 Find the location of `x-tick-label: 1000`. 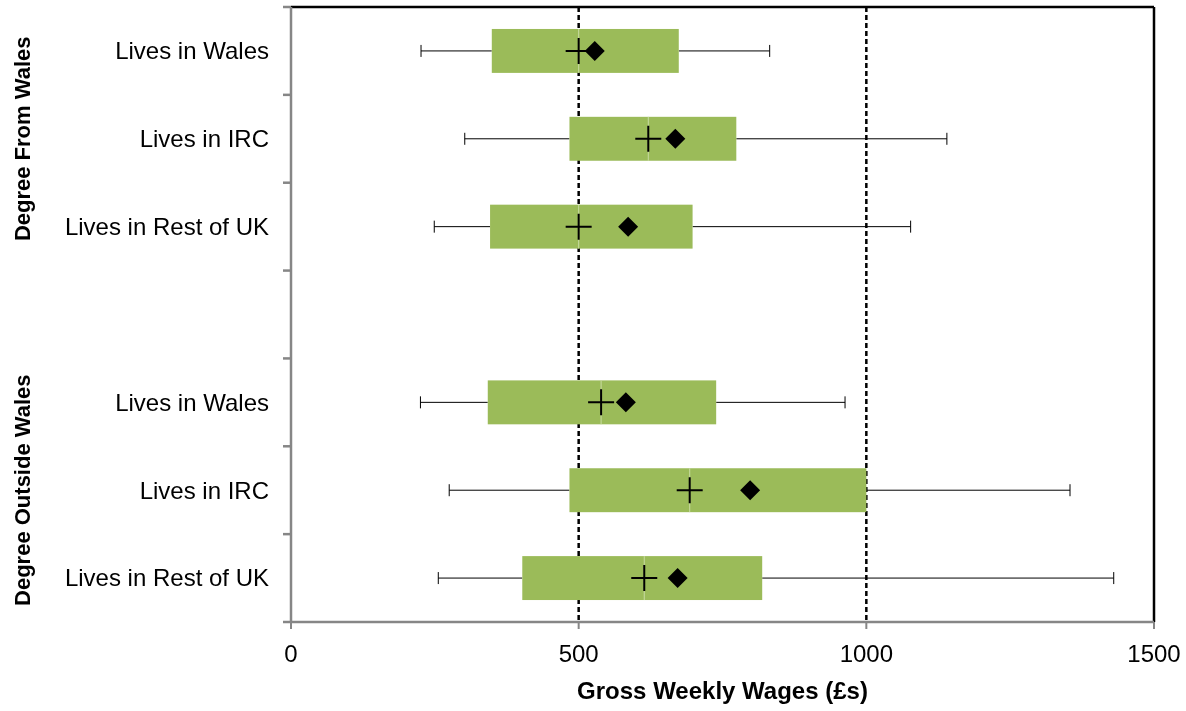

x-tick-label: 1000 is located at coordinates (866, 653).